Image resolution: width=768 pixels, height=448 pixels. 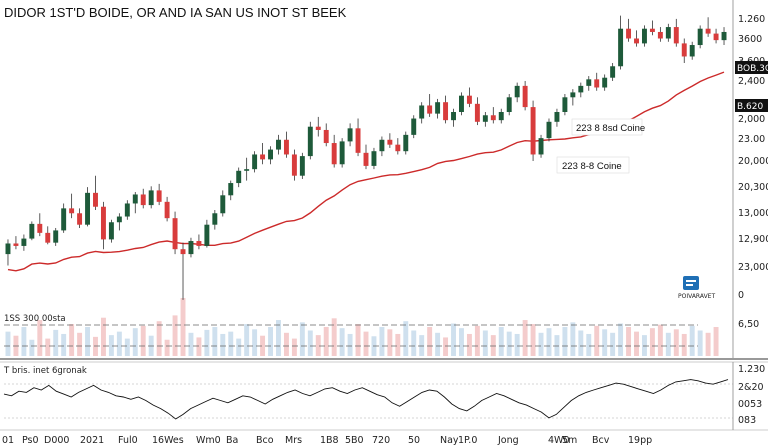 I want to click on osc-tick-label: 0053, so click(x=750, y=404).